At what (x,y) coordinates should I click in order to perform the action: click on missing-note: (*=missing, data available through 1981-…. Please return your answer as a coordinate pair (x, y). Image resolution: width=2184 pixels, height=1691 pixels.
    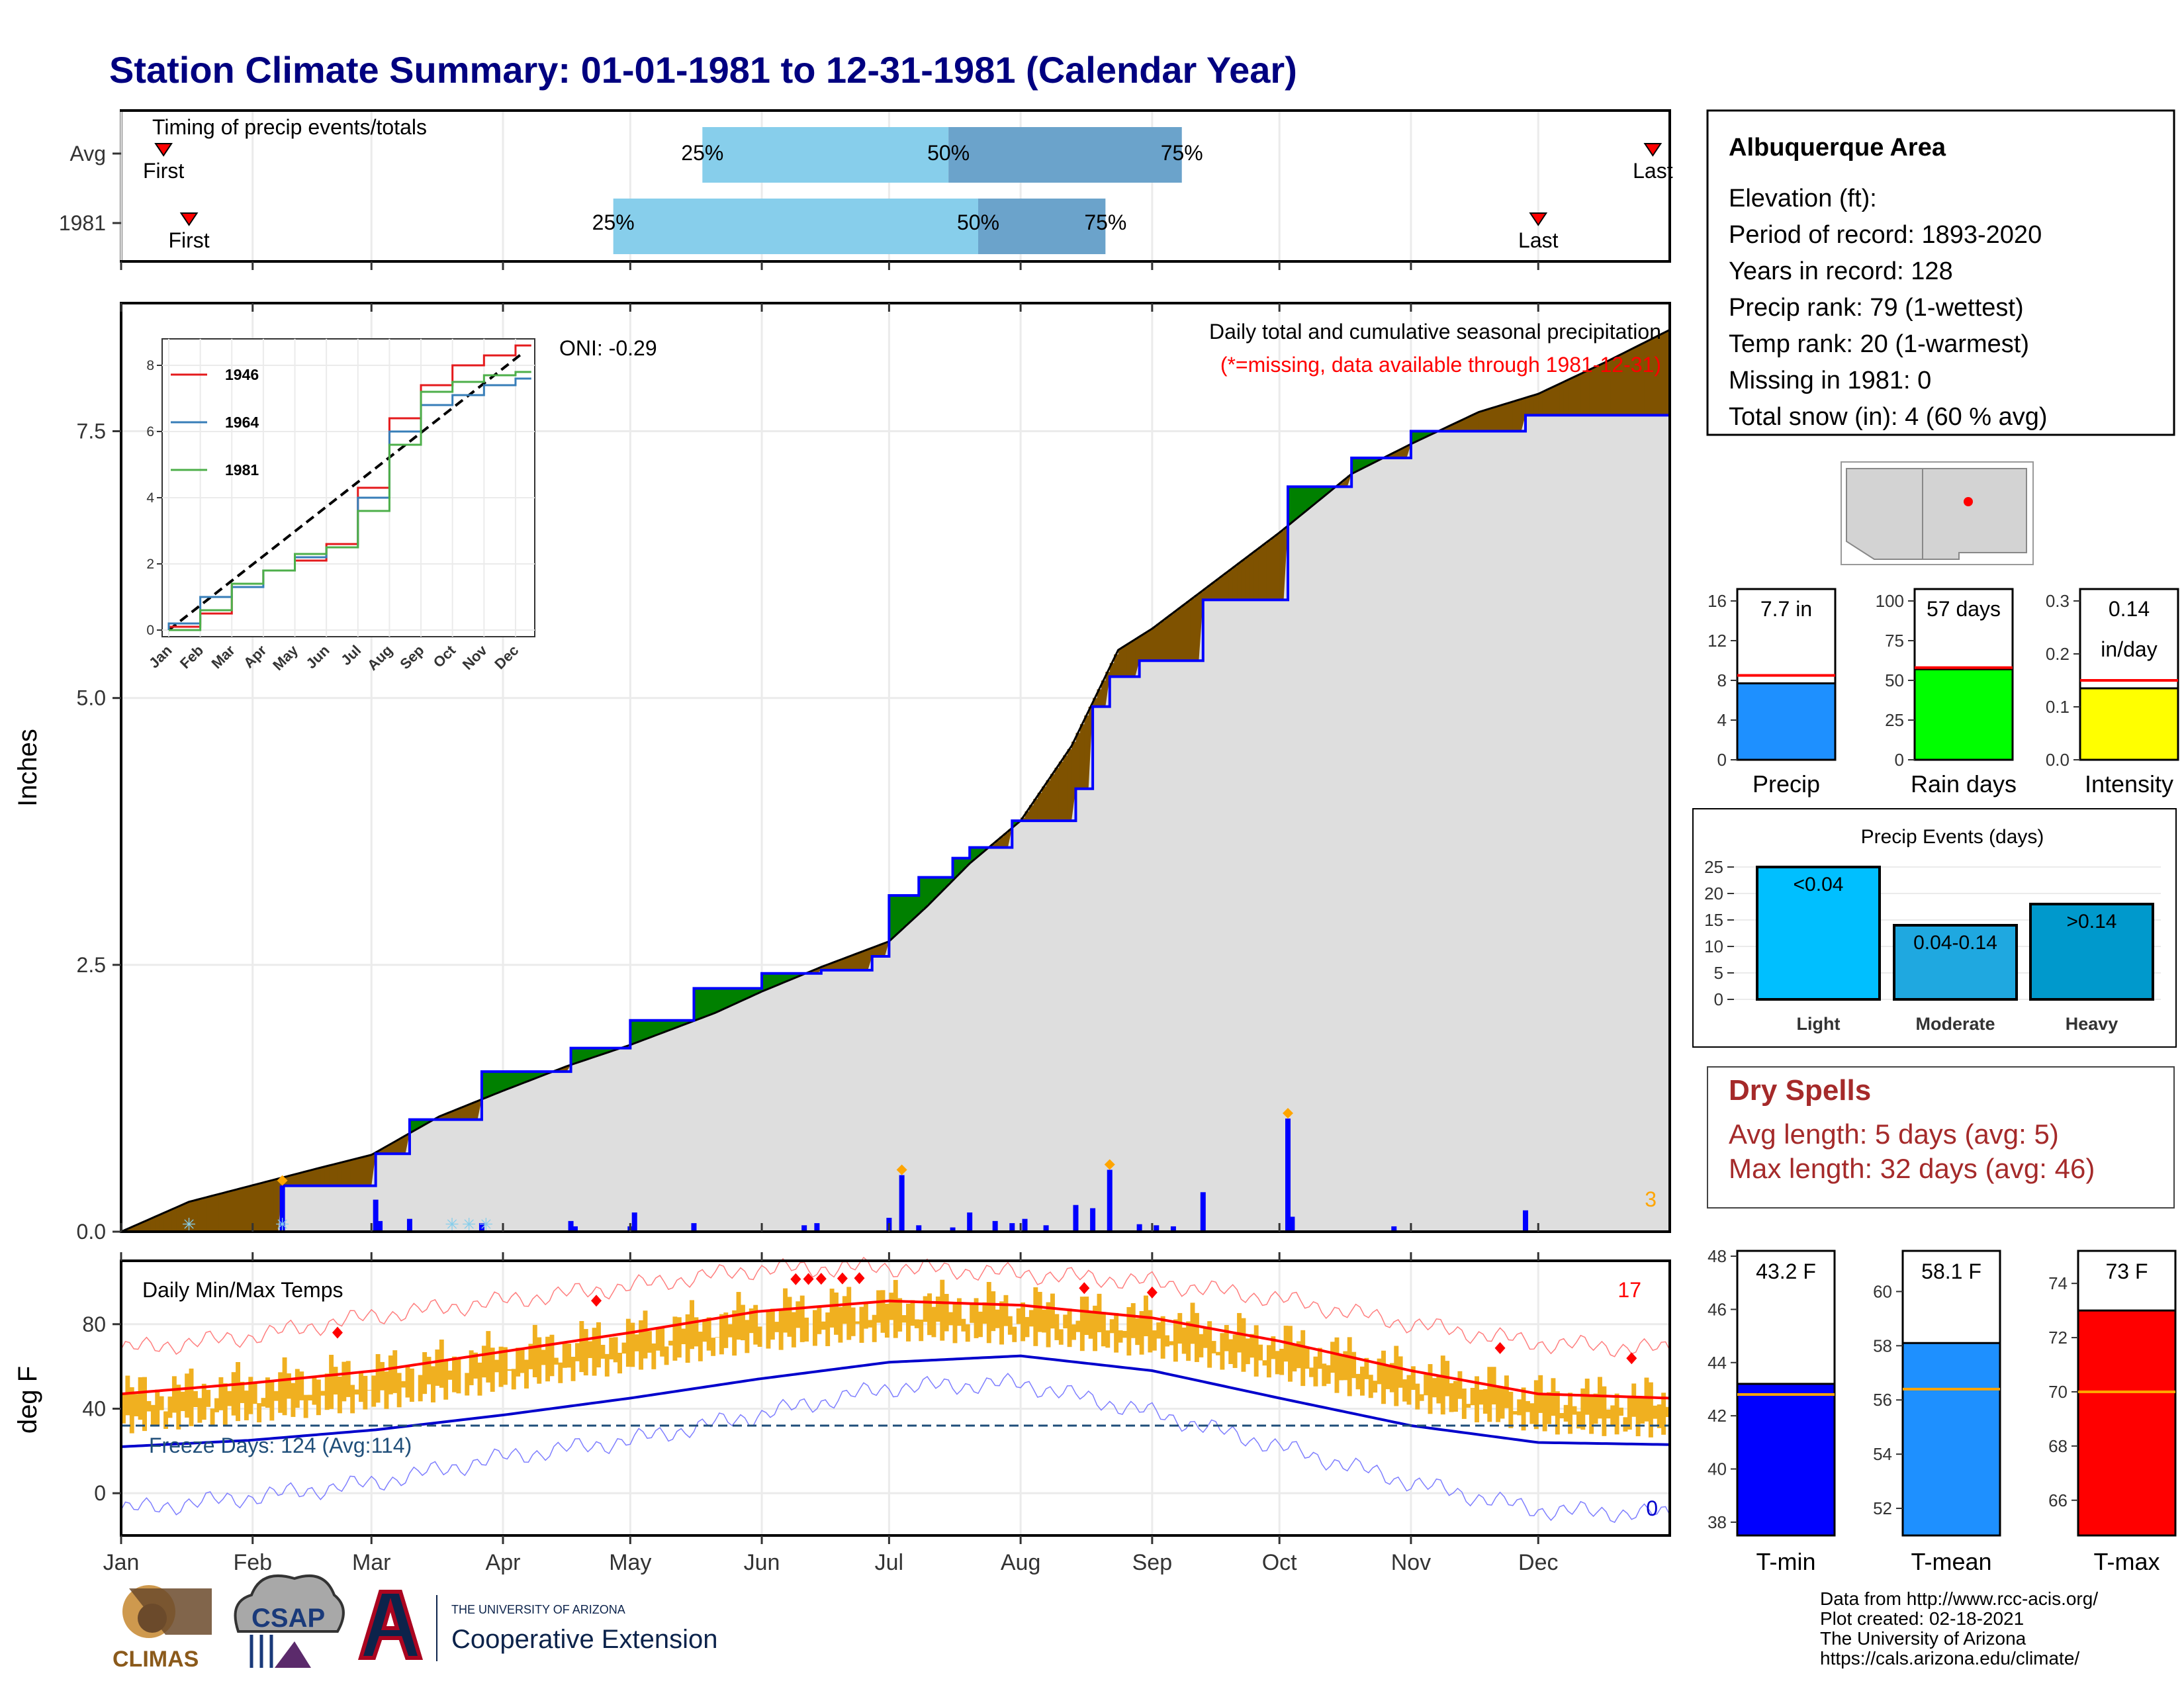
    Looking at the image, I should click on (1440, 365).